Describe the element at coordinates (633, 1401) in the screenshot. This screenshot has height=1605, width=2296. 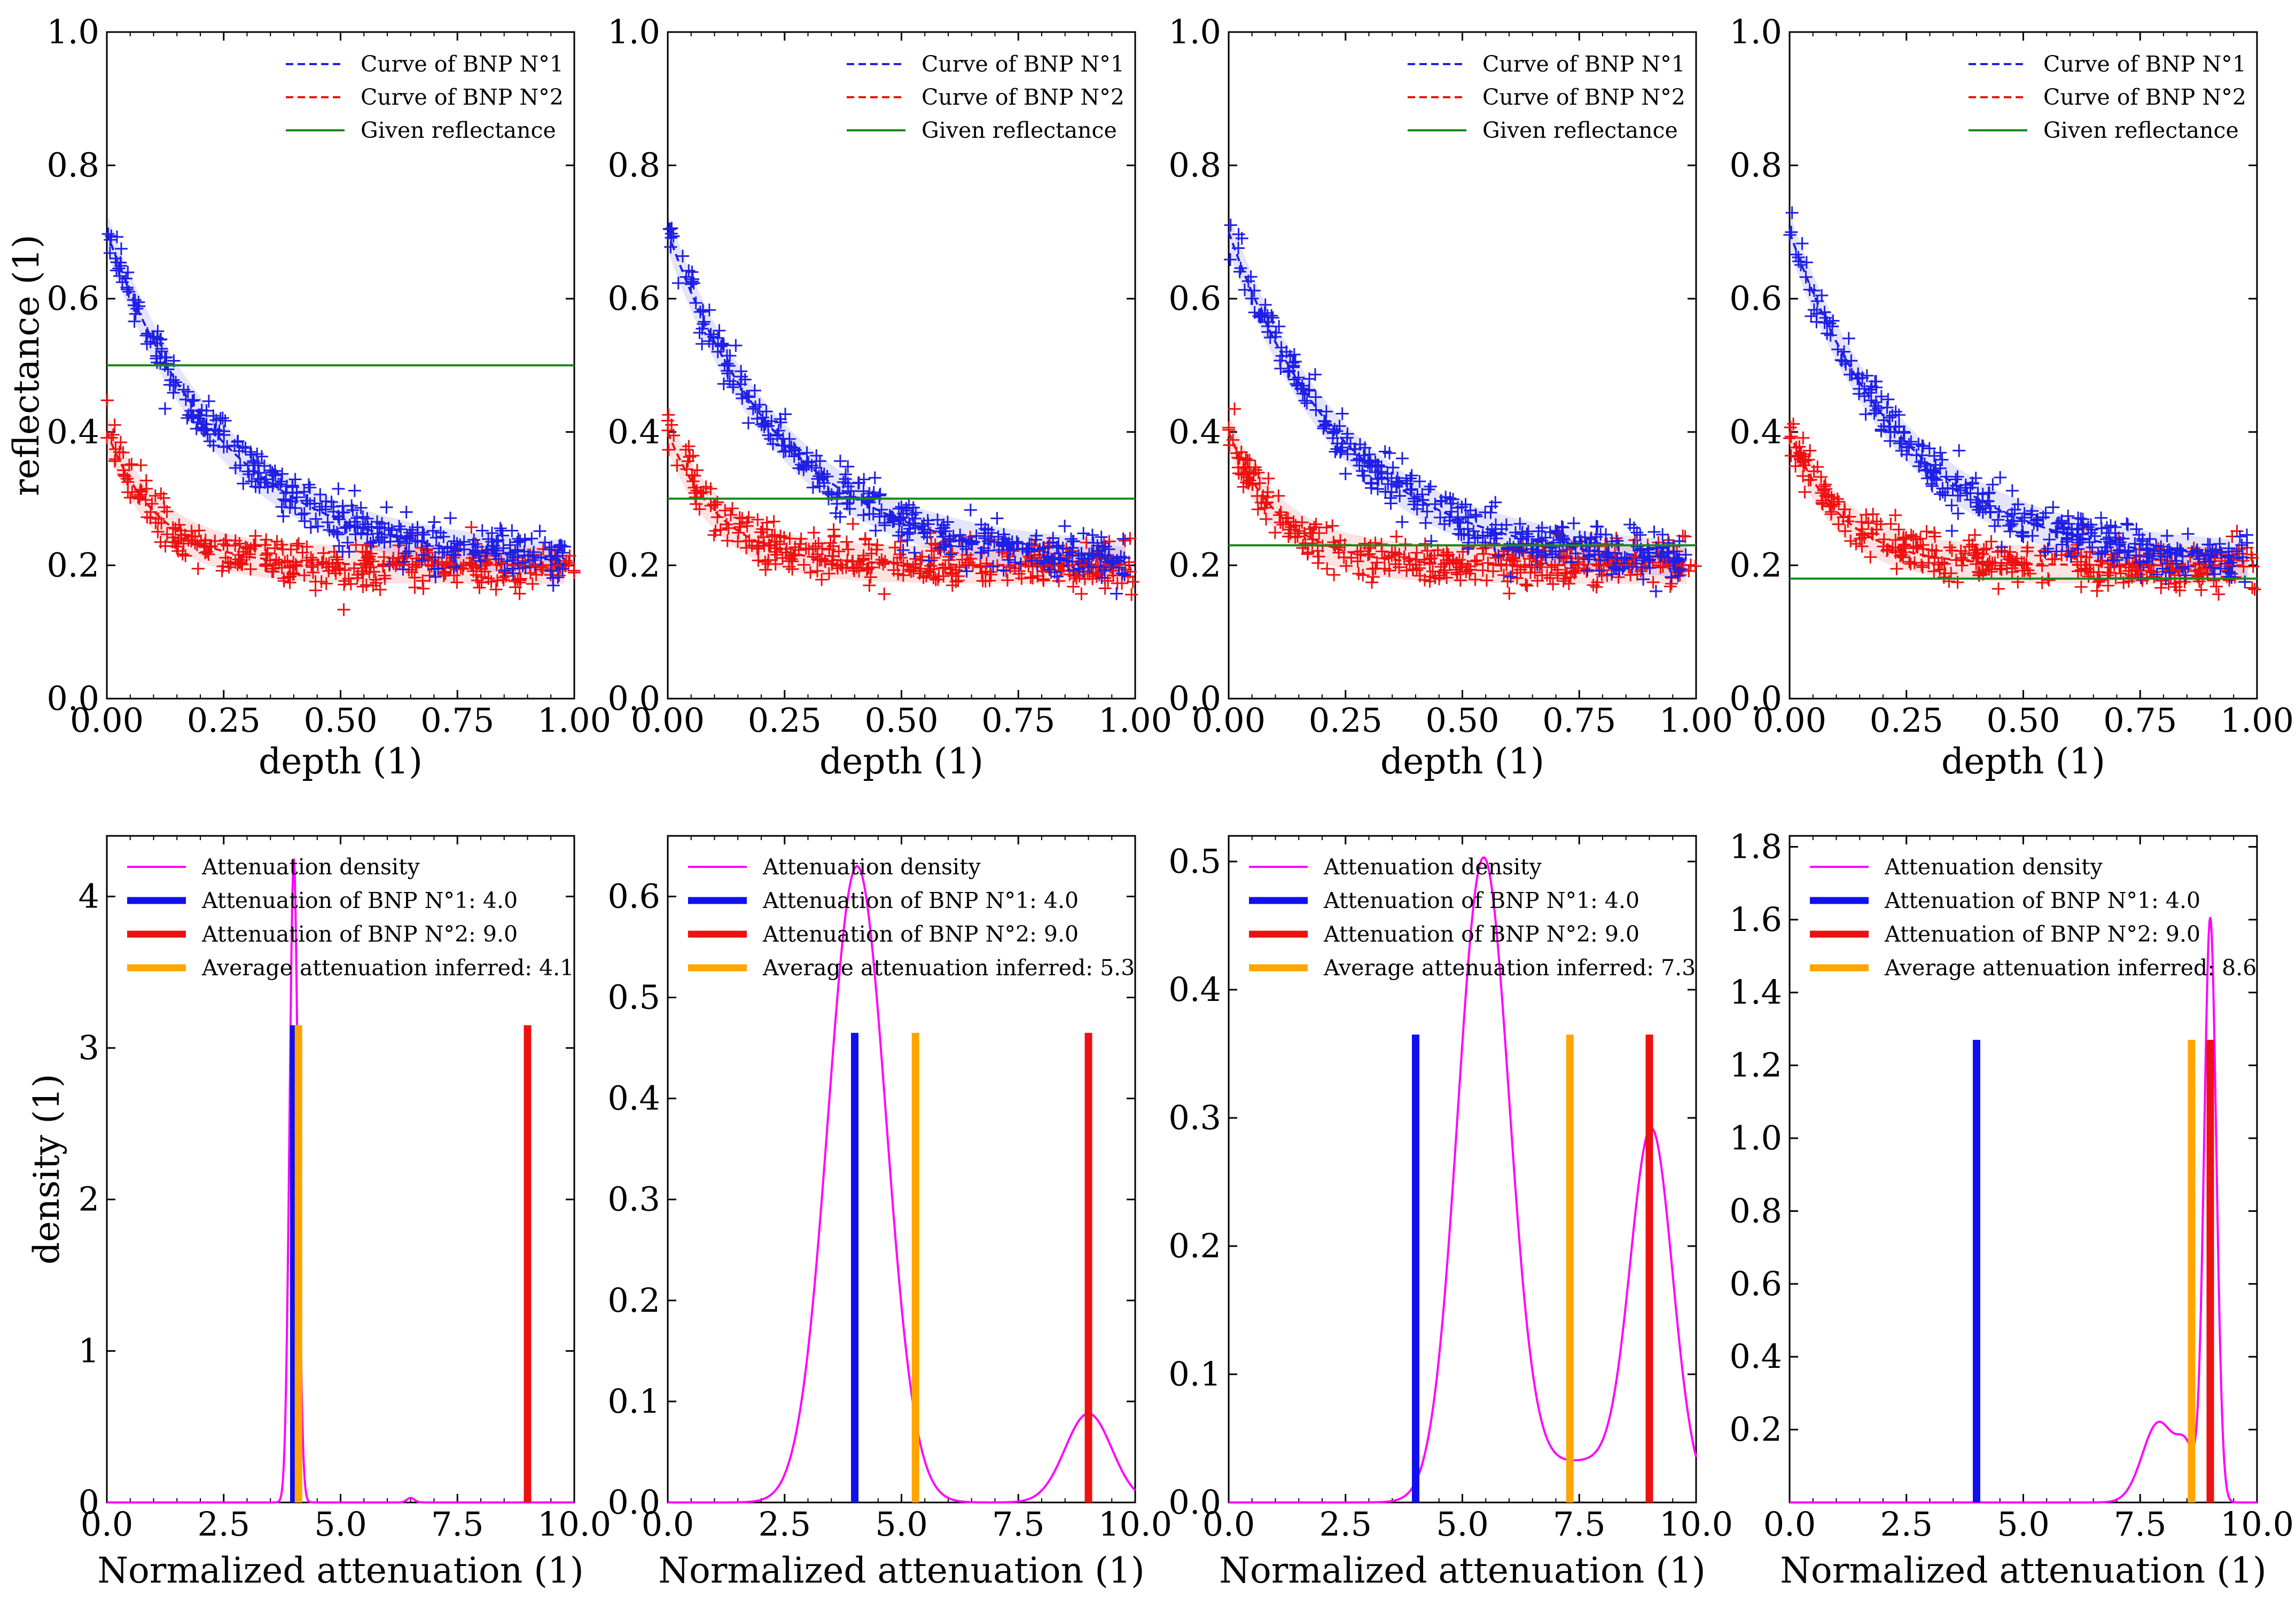
I see `y-tick-label: 0.1` at that location.